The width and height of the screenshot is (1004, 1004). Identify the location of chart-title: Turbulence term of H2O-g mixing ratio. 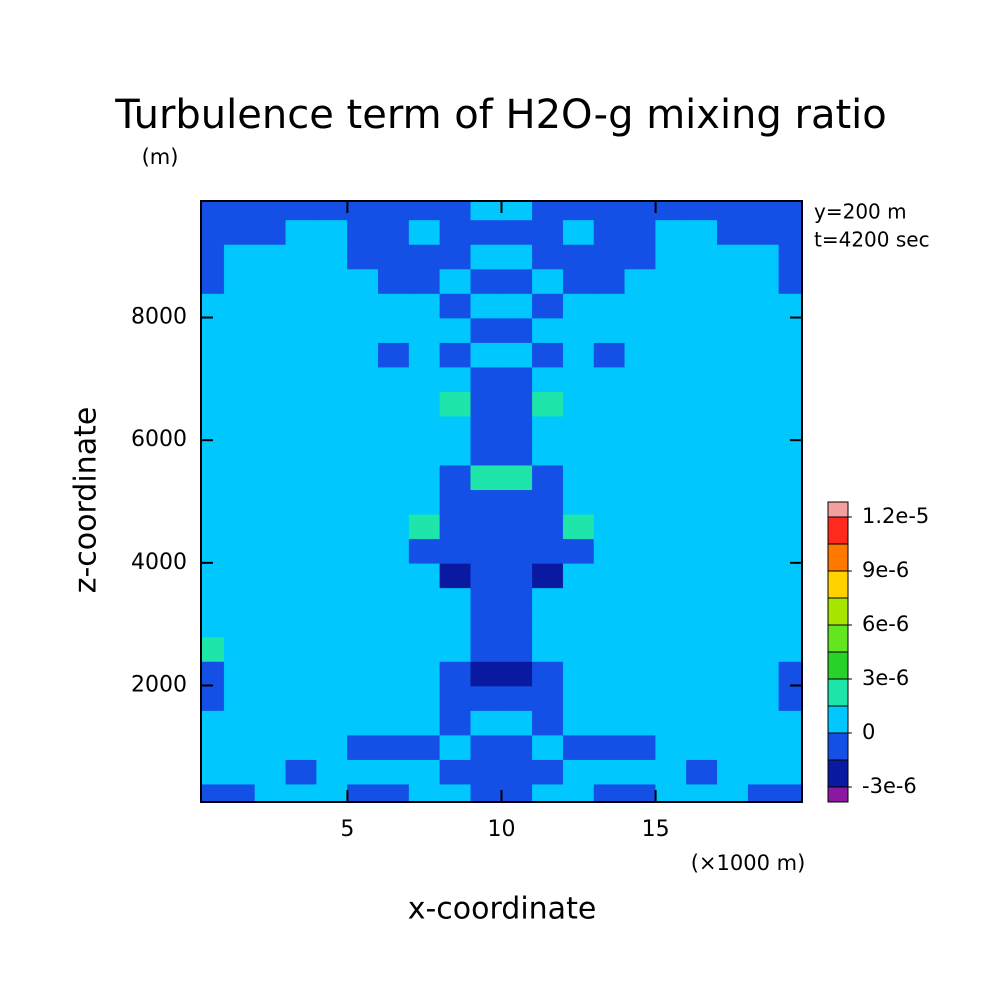
(500, 115).